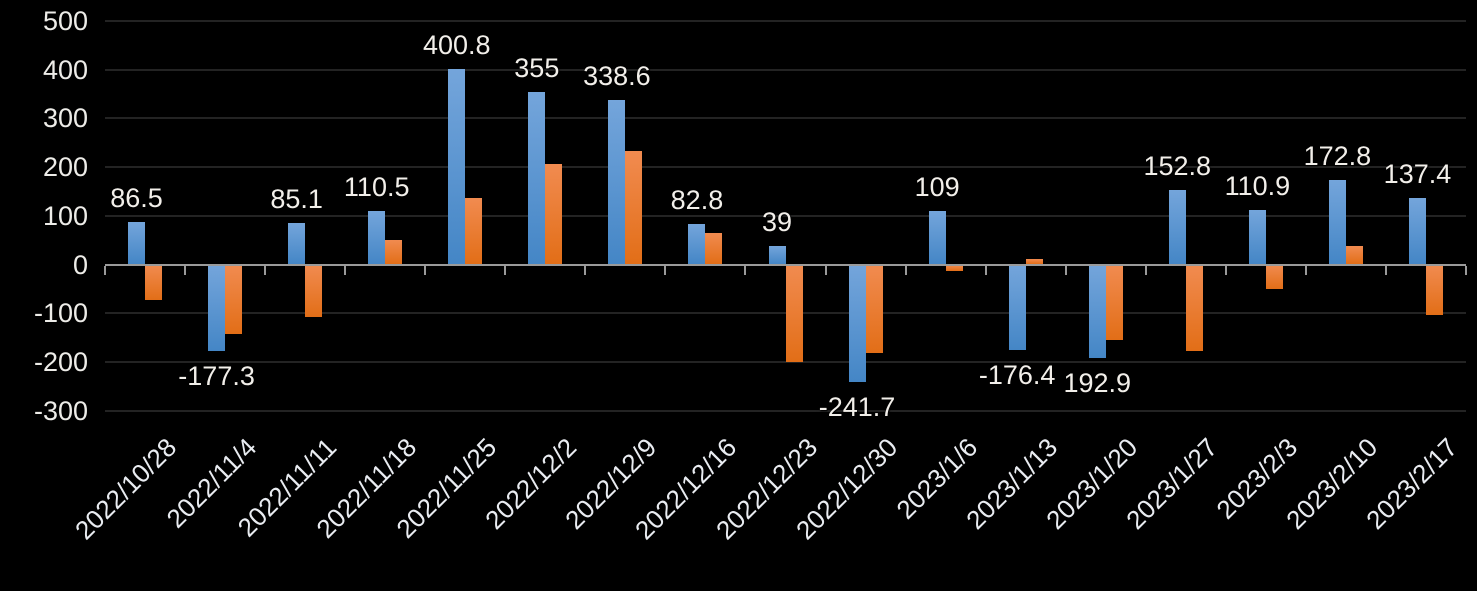  Describe the element at coordinates (376, 186) in the screenshot. I see `data-label: 110.5` at that location.